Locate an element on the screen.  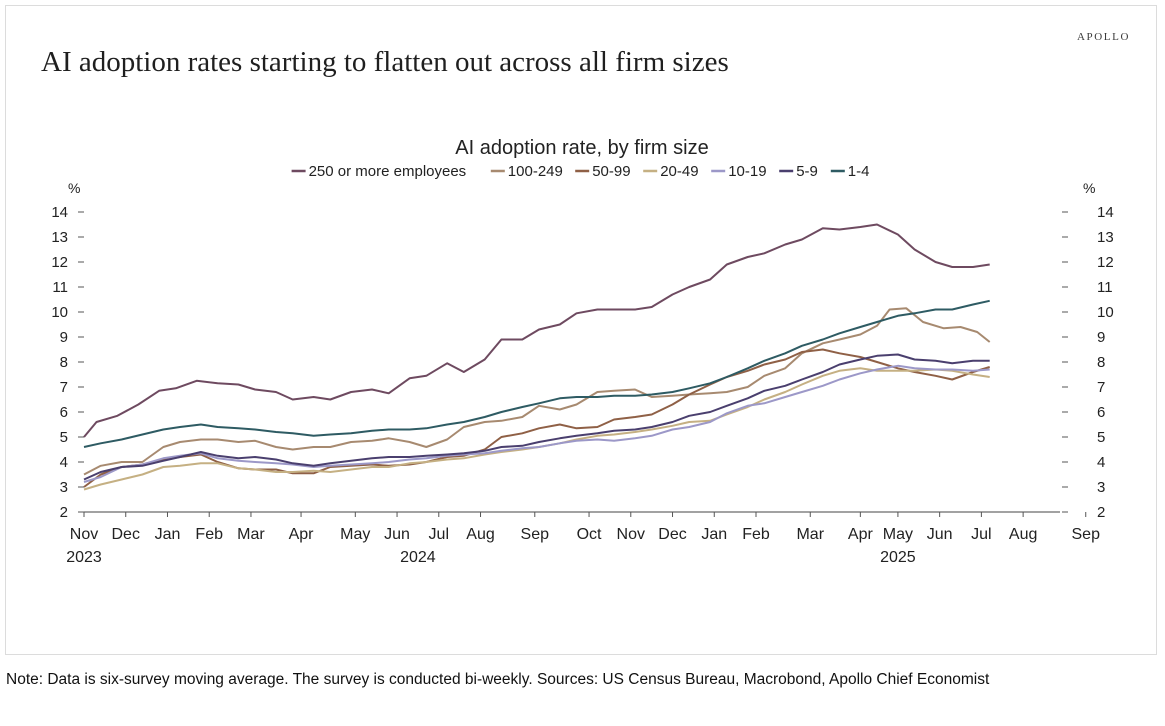
y-tick-label-right: 8 is located at coordinates (1101, 362).